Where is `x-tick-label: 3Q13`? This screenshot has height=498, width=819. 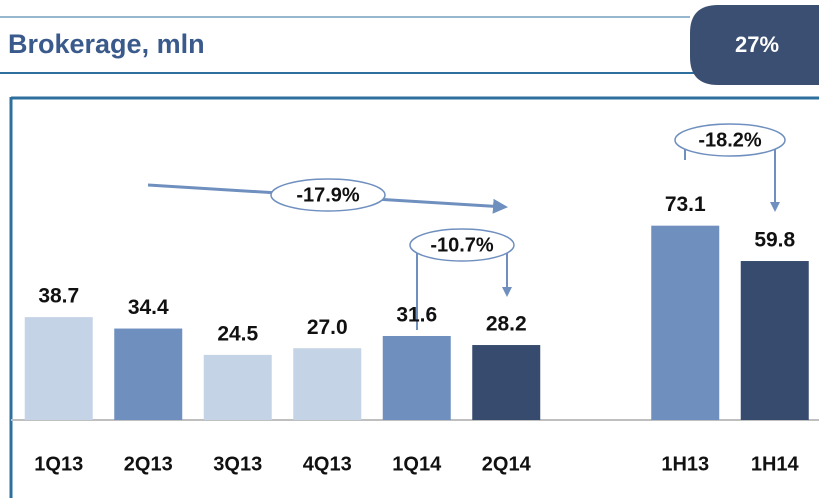
x-tick-label: 3Q13 is located at coordinates (237, 464).